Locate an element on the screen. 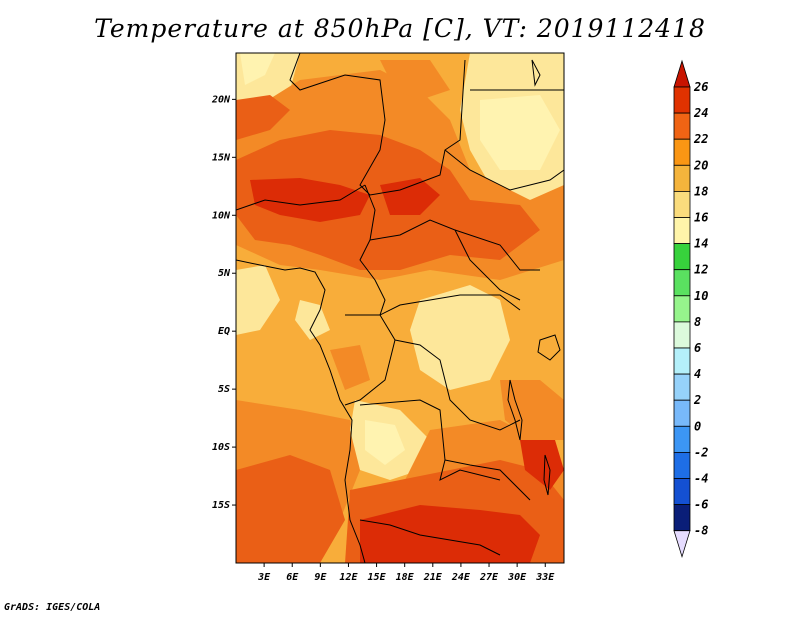 The height and width of the screenshot is (618, 800). lat-tick-label: 15N is located at coordinates (221, 157).